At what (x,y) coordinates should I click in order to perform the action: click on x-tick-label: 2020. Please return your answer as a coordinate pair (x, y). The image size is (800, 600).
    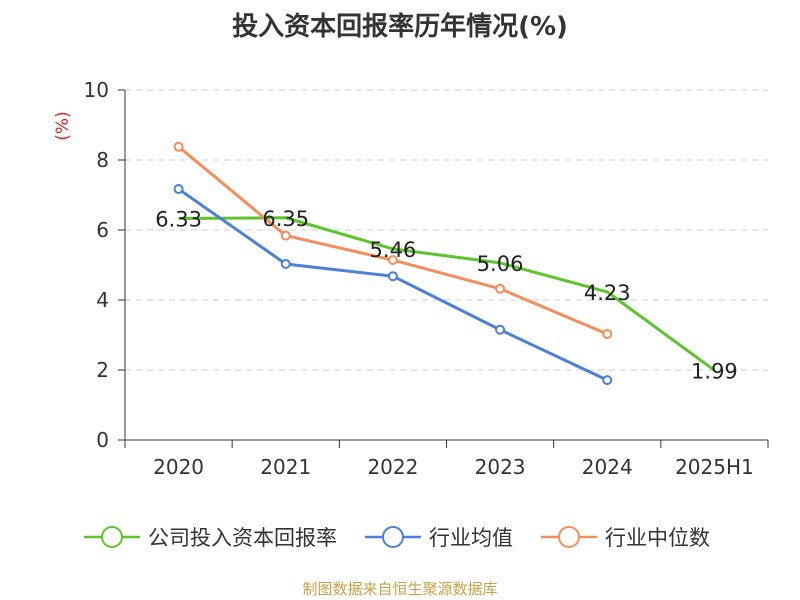
    Looking at the image, I should click on (178, 467).